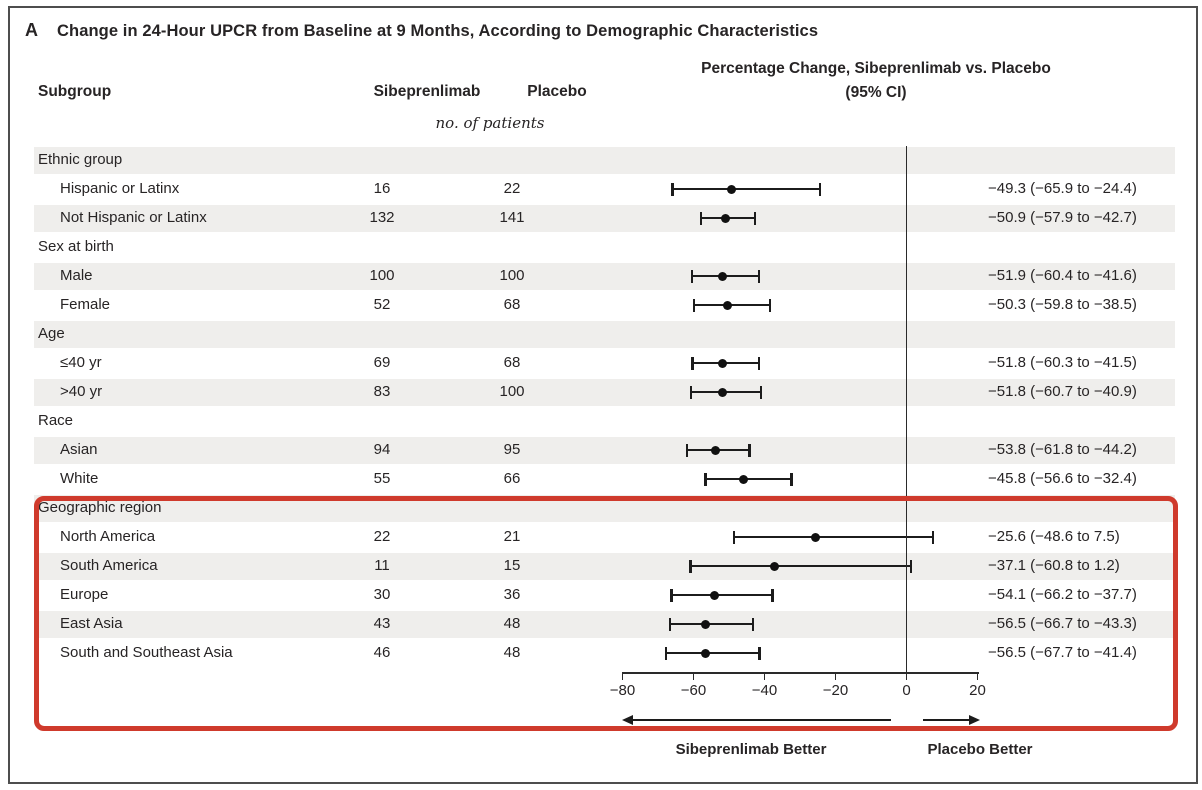 This screenshot has width=1202, height=790. Describe the element at coordinates (382, 594) in the screenshot. I see `sibeprenlimab-n-value: 30` at that location.